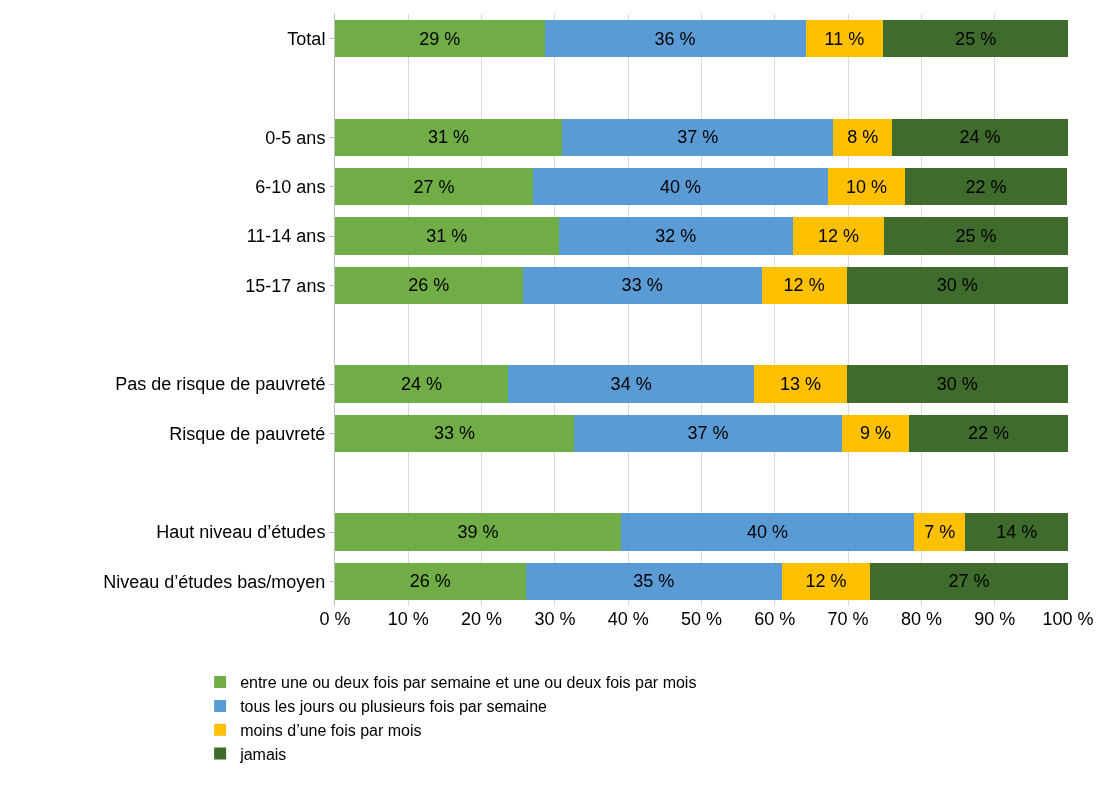  What do you see at coordinates (295, 137) in the screenshot?
I see `y-tick-label: 0-5 ans` at bounding box center [295, 137].